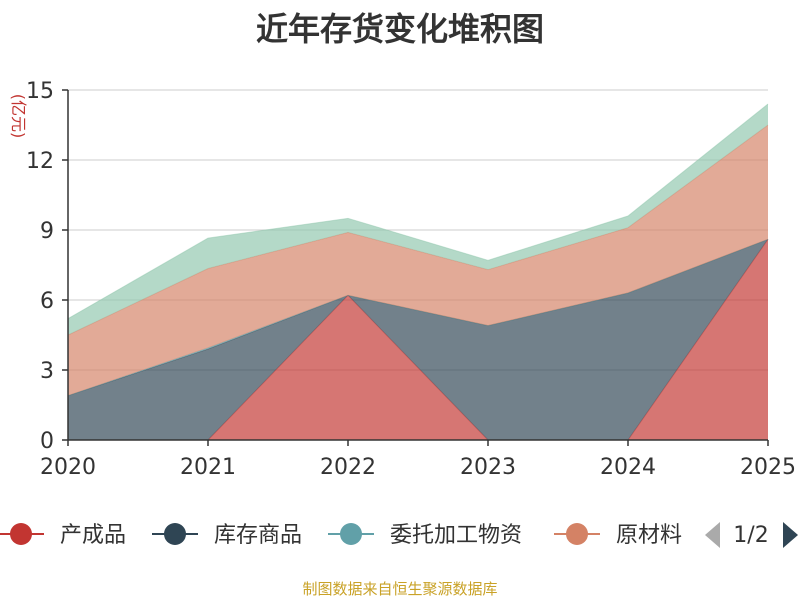 The height and width of the screenshot is (600, 800). I want to click on x-tick-label: 2022, so click(348, 467).